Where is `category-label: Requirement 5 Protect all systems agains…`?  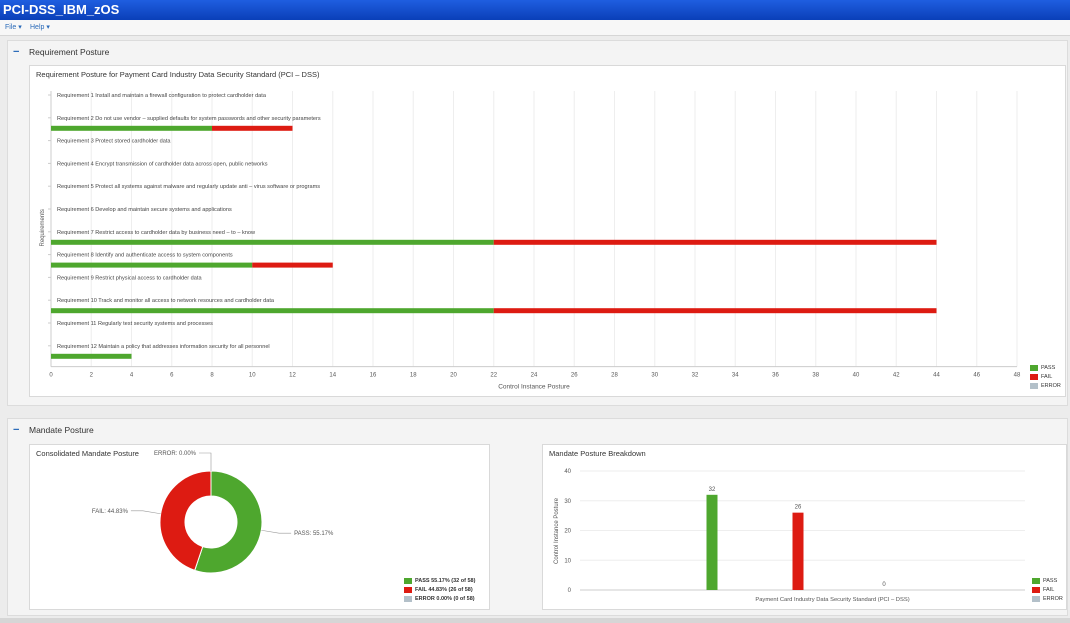 category-label: Requirement 5 Protect all systems agains… is located at coordinates (188, 187).